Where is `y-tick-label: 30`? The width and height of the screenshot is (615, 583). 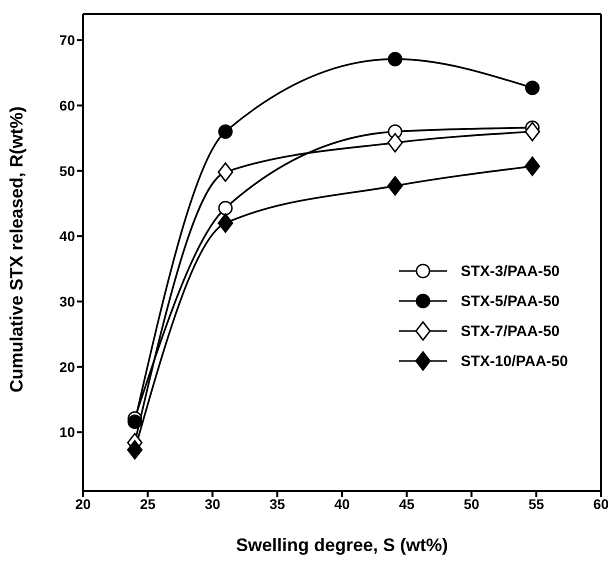
y-tick-label: 30 is located at coordinates (67, 301).